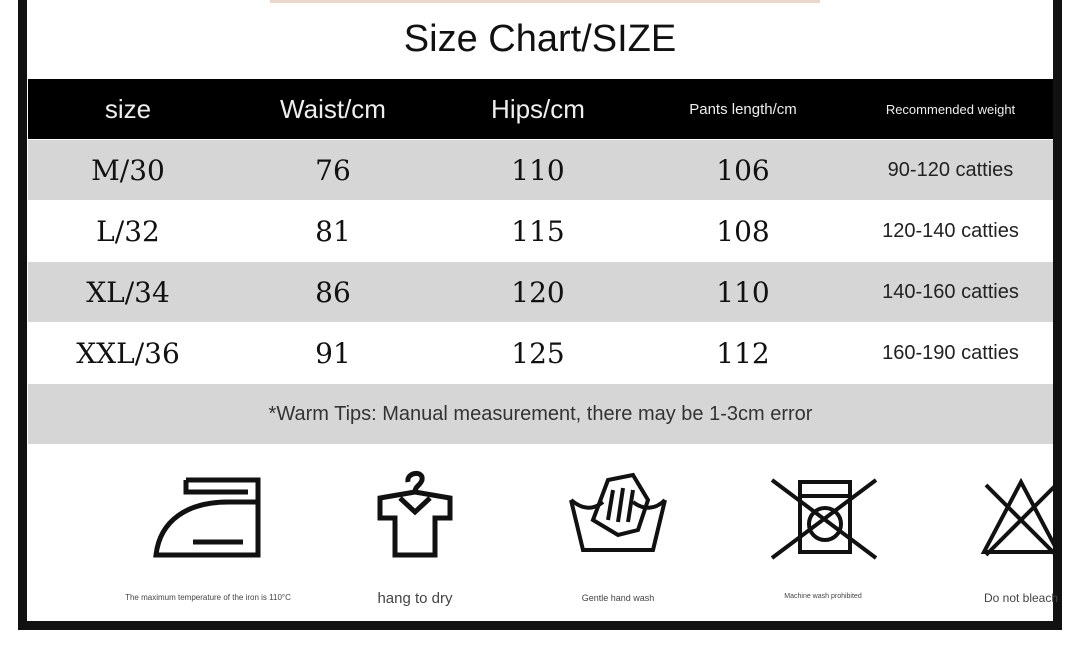  I want to click on hang-dry-icon, so click(415, 514).